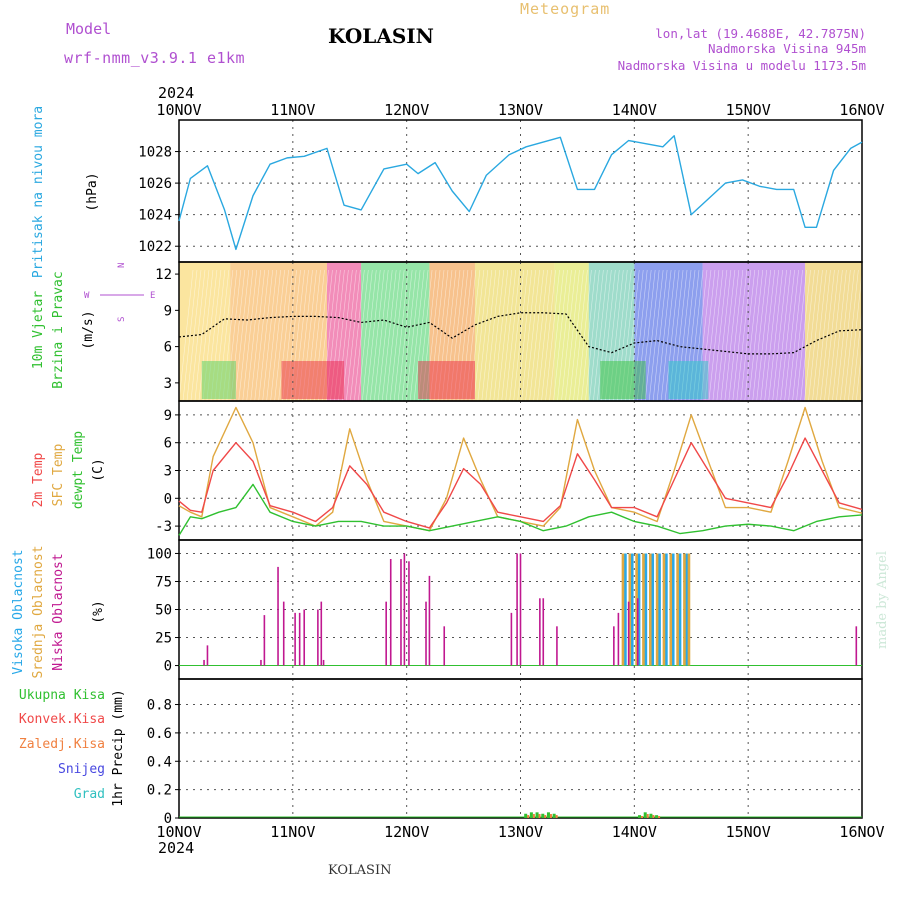  Describe the element at coordinates (163, 527) in the screenshot. I see `y-tick-label: -3` at that location.